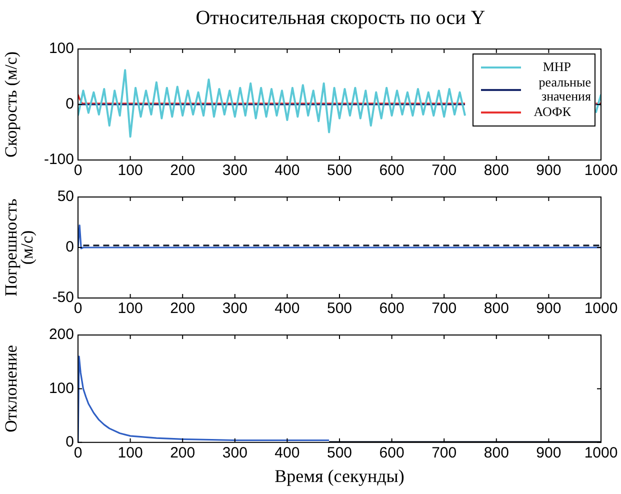  Describe the element at coordinates (565, 89) in the screenshot. I see `legend-label: реальные значения` at that location.